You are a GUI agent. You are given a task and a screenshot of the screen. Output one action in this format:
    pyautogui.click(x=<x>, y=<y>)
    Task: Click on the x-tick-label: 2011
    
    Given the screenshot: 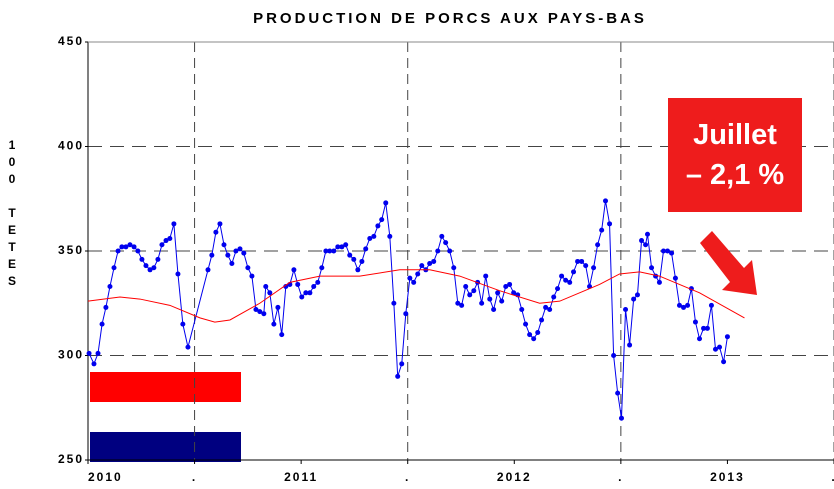 What is the action you would take?
    pyautogui.click(x=301, y=477)
    